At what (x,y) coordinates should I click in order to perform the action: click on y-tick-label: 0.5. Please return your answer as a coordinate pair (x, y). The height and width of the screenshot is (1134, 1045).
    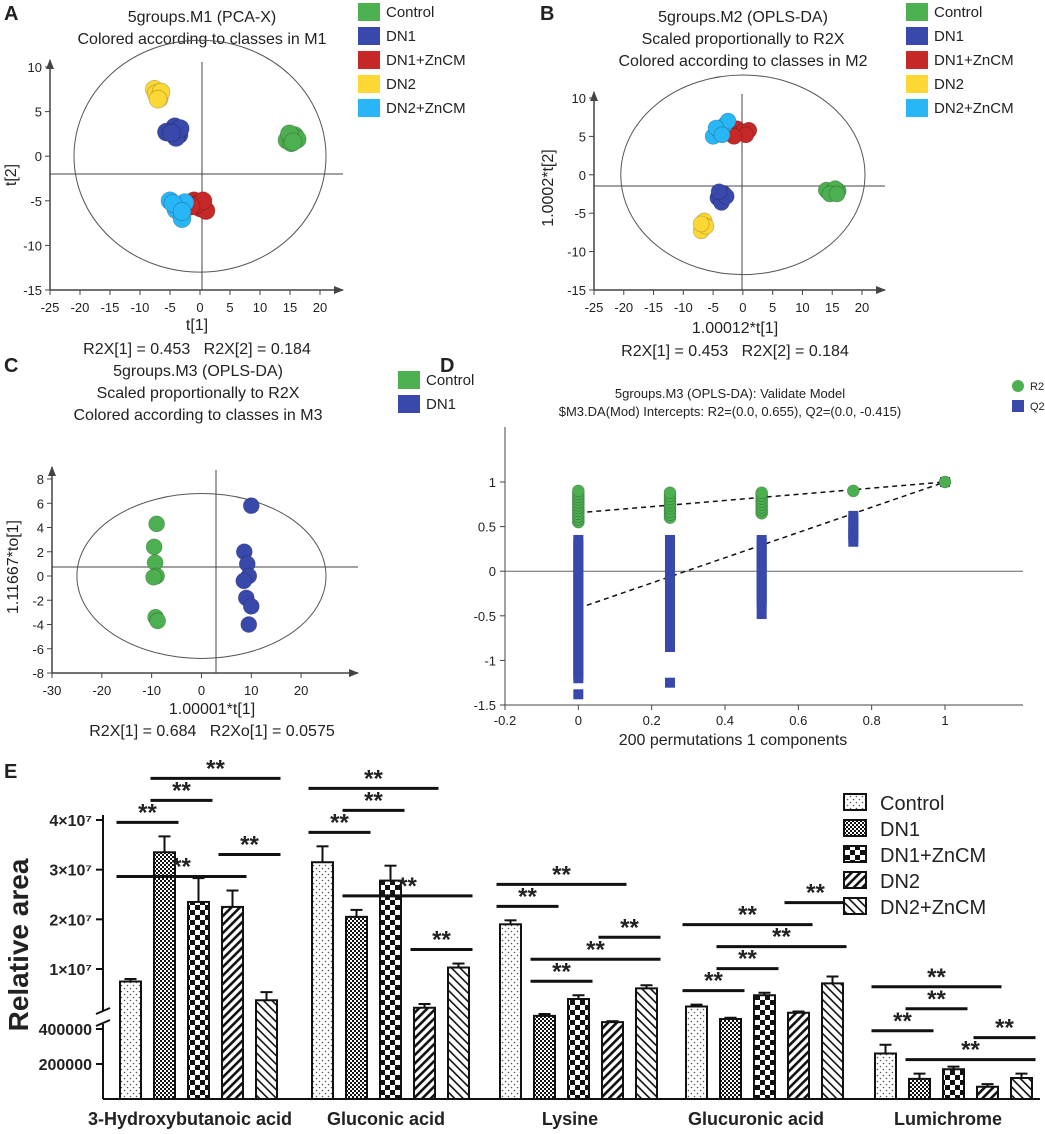
    Looking at the image, I should click on (487, 527).